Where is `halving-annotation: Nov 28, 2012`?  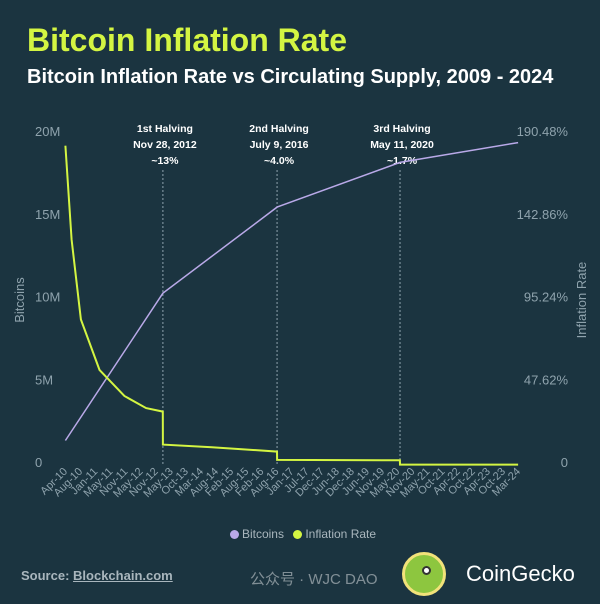
halving-annotation: Nov 28, 2012 is located at coordinates (165, 145).